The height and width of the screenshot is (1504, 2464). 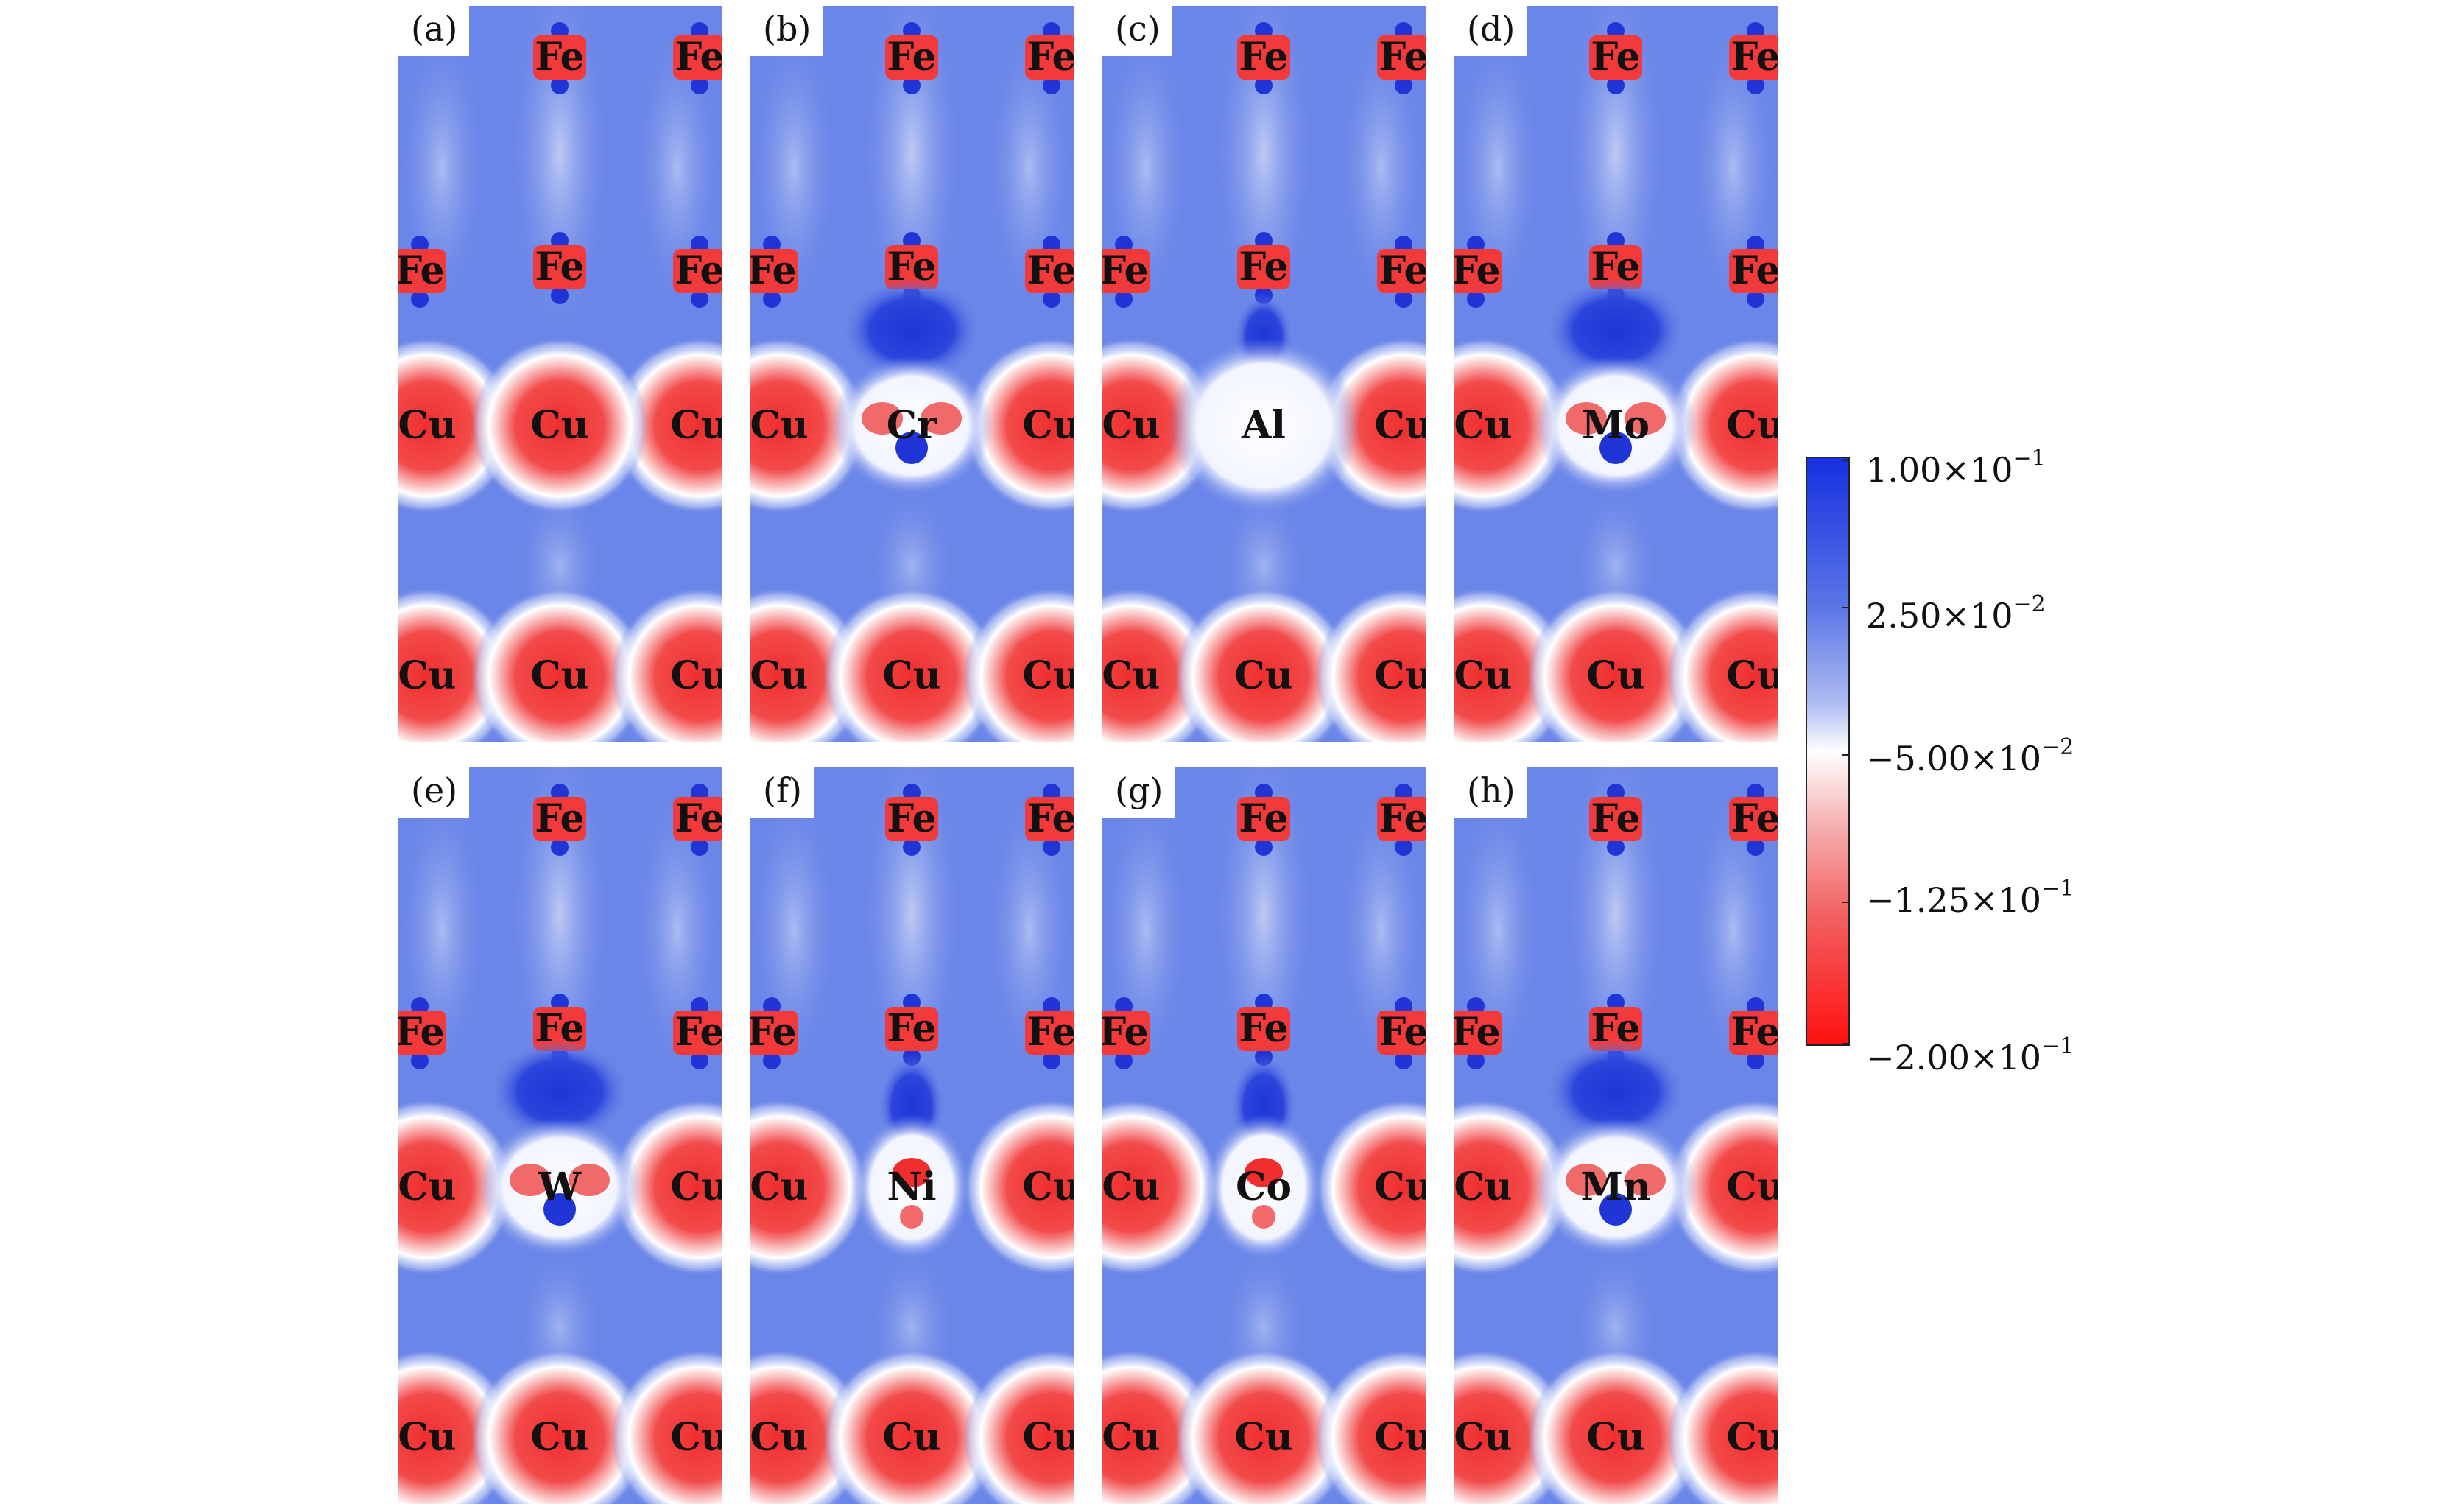 I want to click on panel-label: (g), so click(x=1138, y=793).